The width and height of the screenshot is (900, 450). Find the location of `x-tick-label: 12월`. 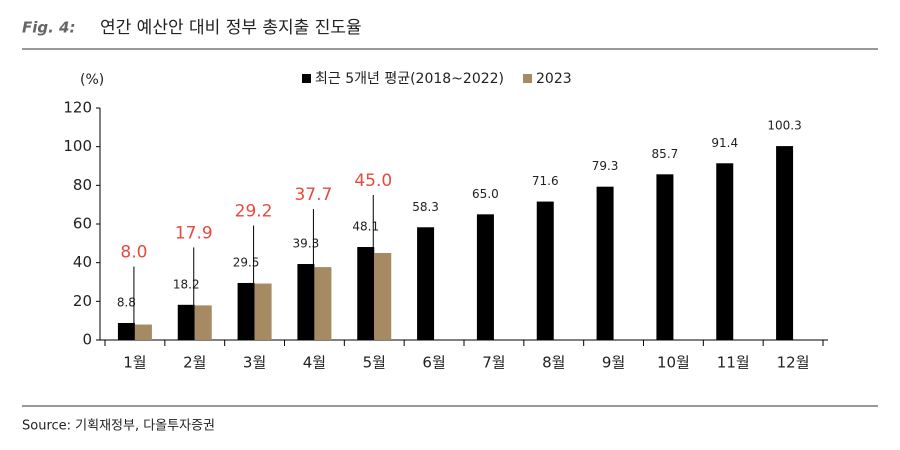

x-tick-label: 12월 is located at coordinates (793, 363).